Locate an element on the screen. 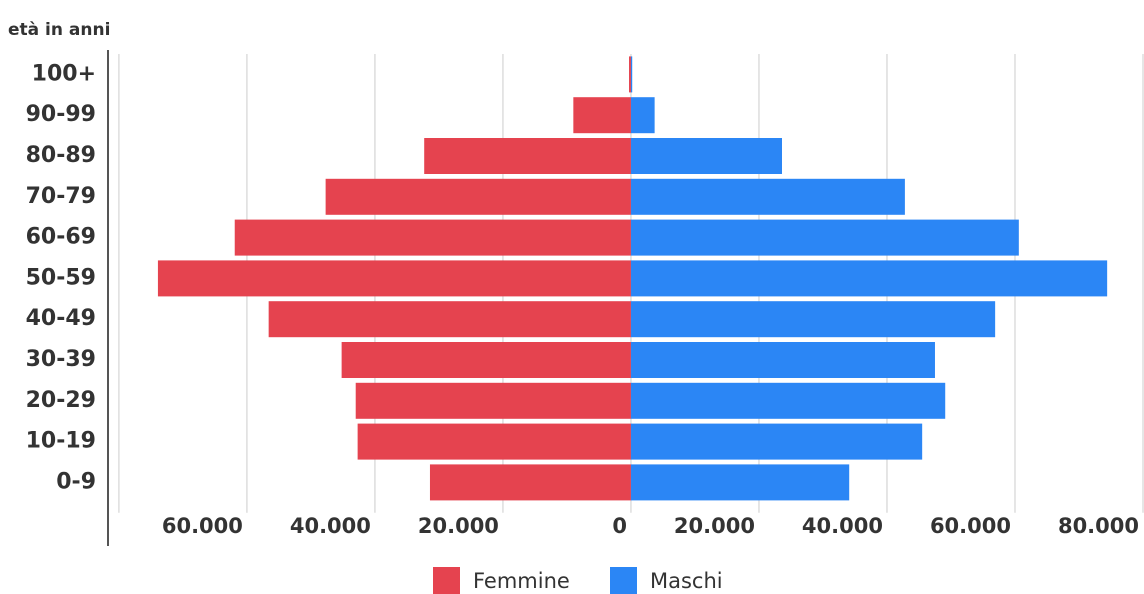  legend-label: Femmine is located at coordinates (521, 581).